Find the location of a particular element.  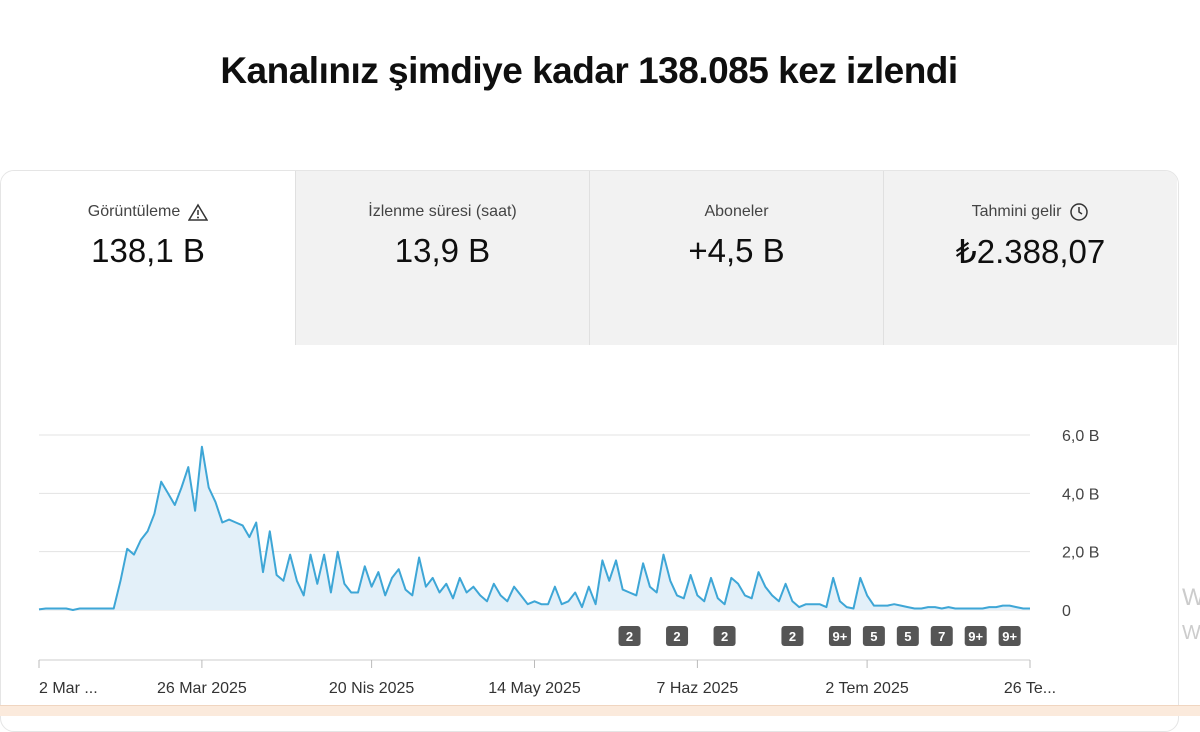

x-tick-label: 20 Nis 2025 is located at coordinates (371, 688).